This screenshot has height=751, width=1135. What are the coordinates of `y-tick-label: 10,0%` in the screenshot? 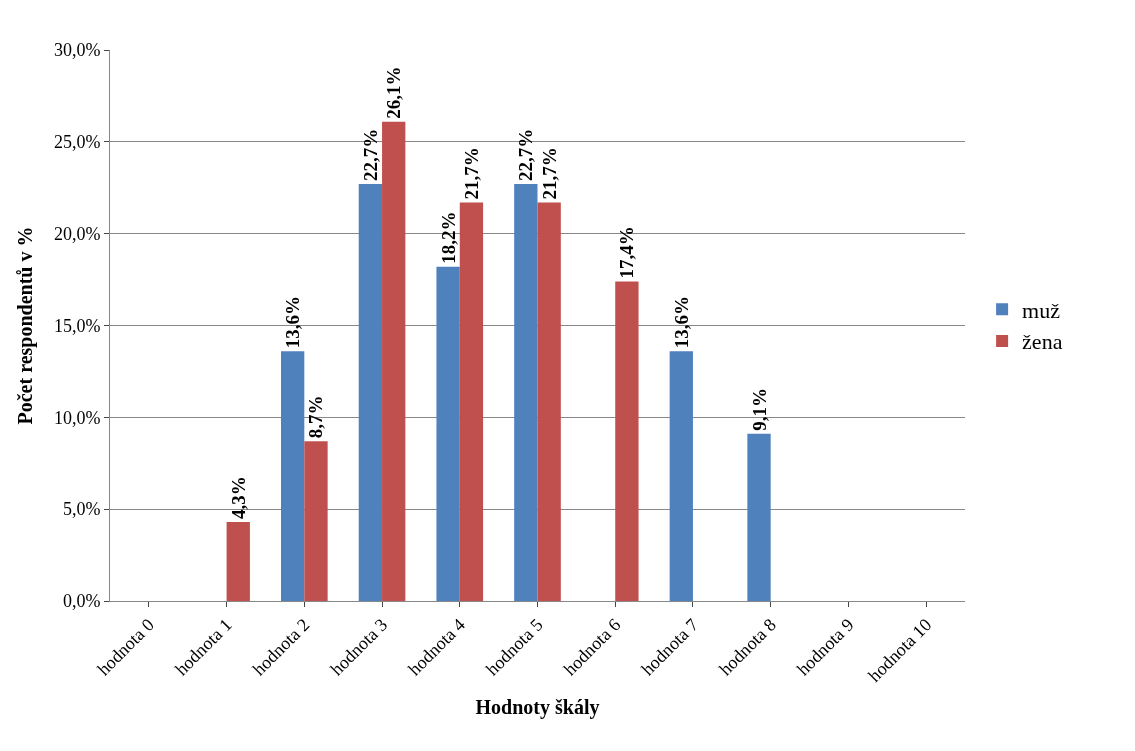 It's located at (77, 417).